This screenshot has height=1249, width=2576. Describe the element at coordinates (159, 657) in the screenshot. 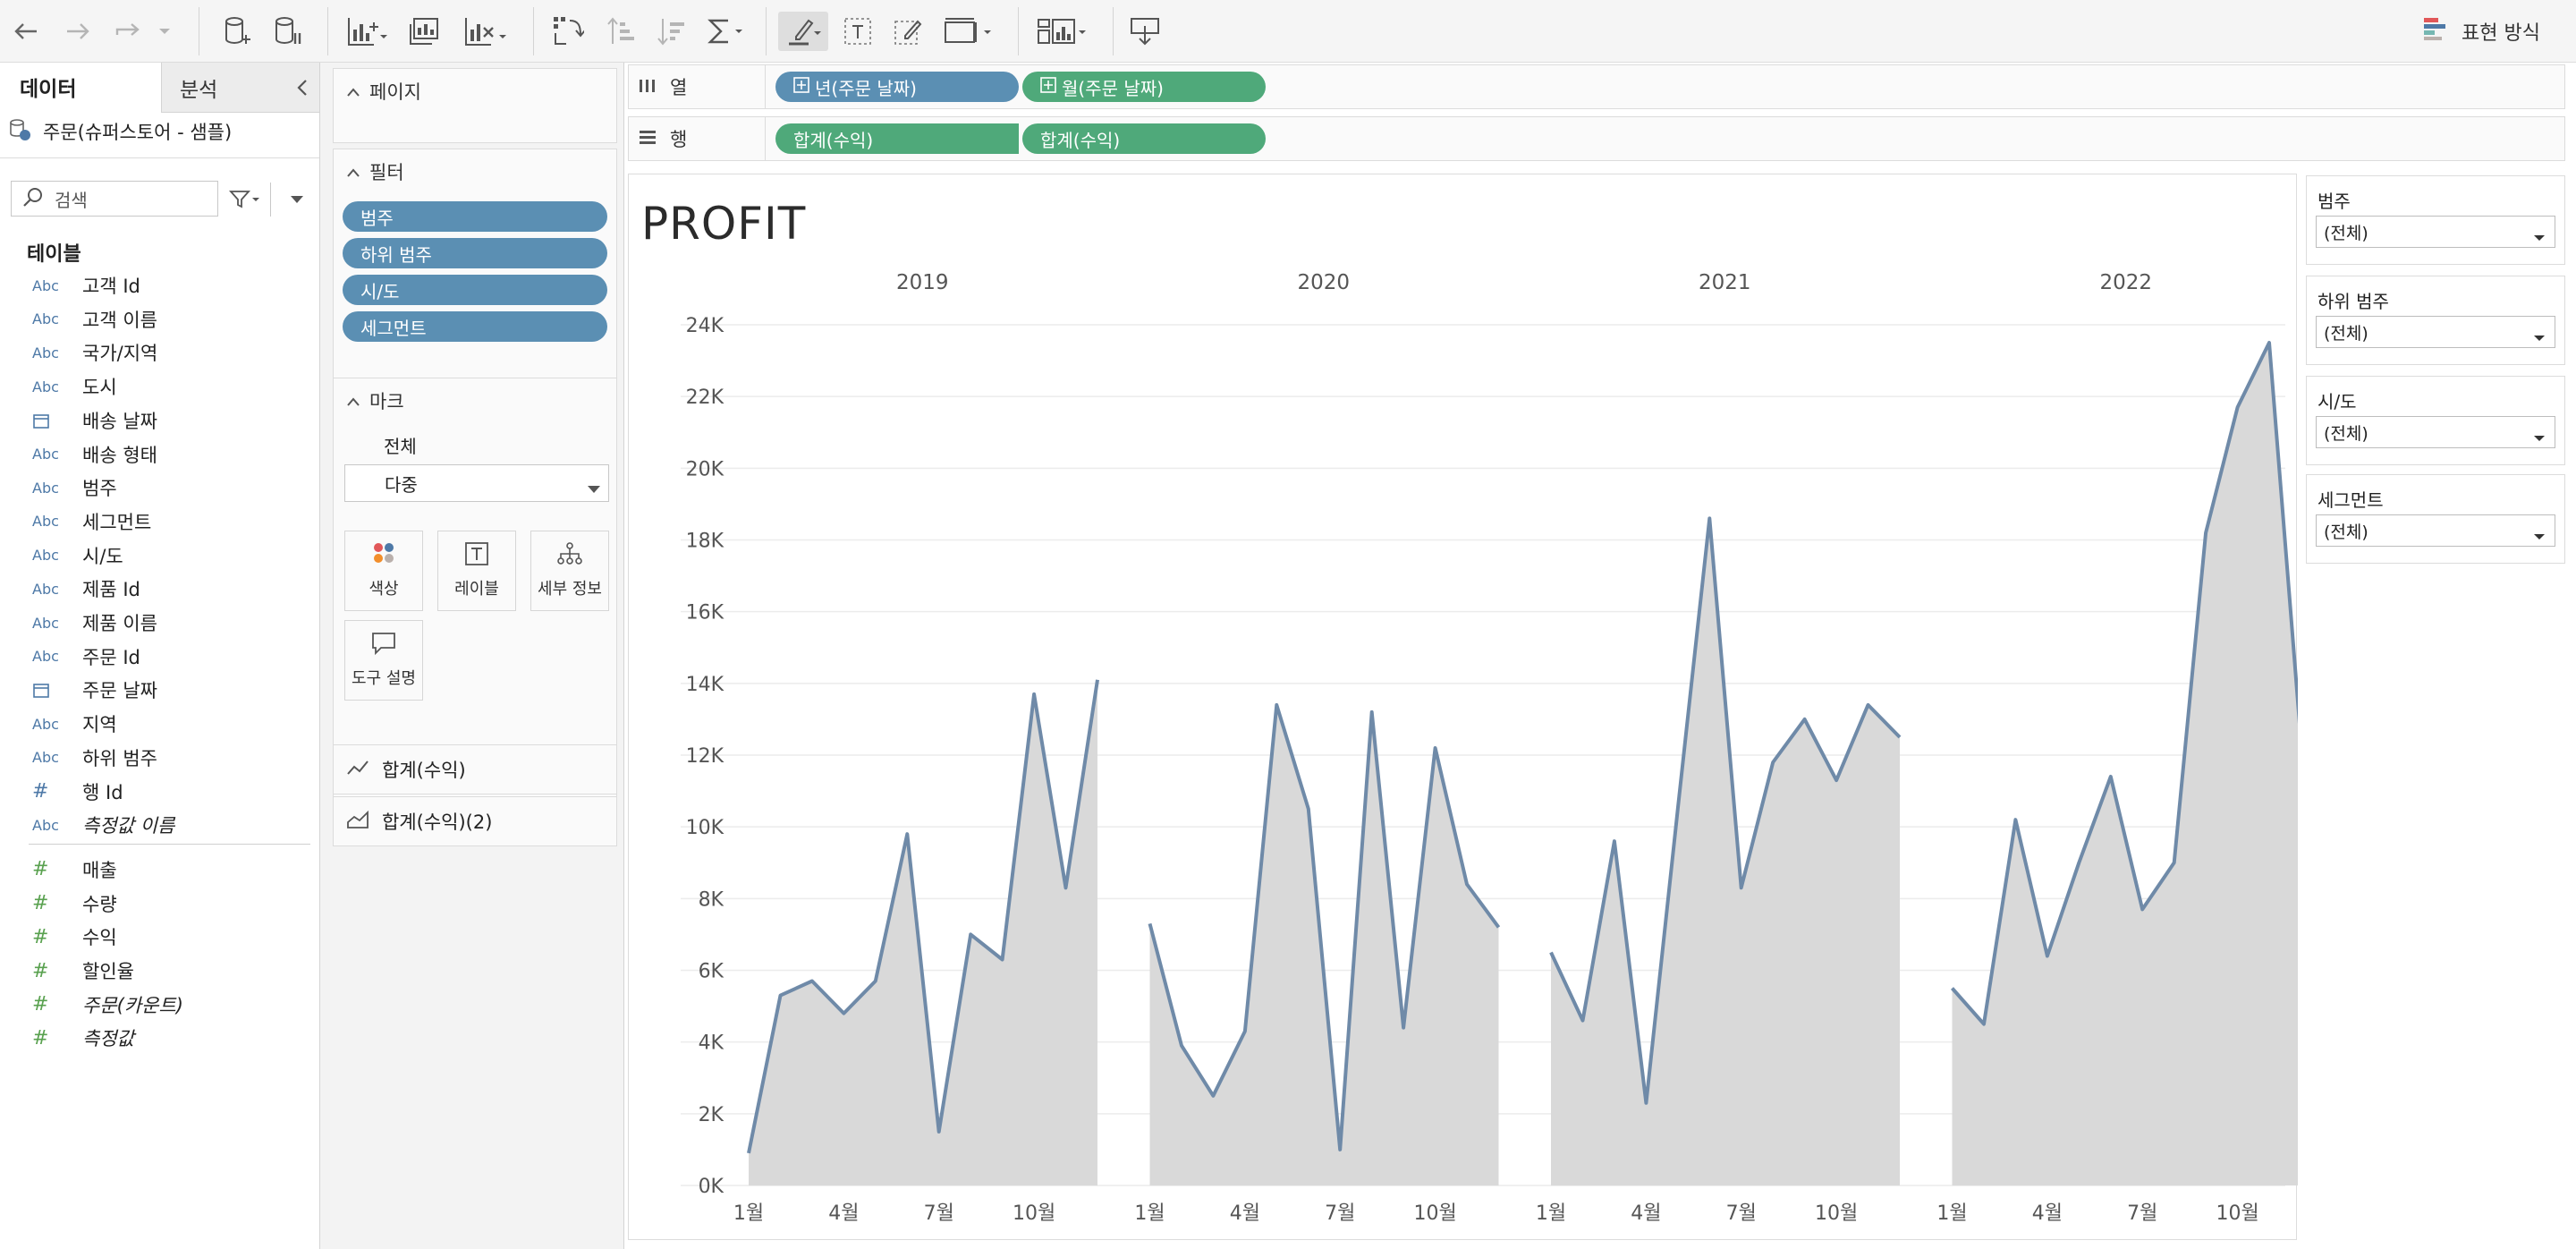

I see `dimension-field: Abc 주문 Id` at that location.